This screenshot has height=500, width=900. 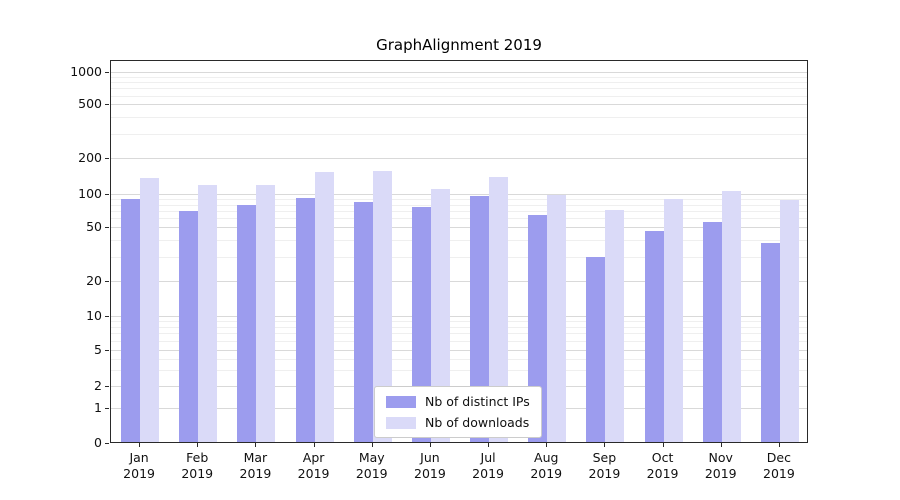 I want to click on x-label-month: Oct, so click(x=662, y=457).